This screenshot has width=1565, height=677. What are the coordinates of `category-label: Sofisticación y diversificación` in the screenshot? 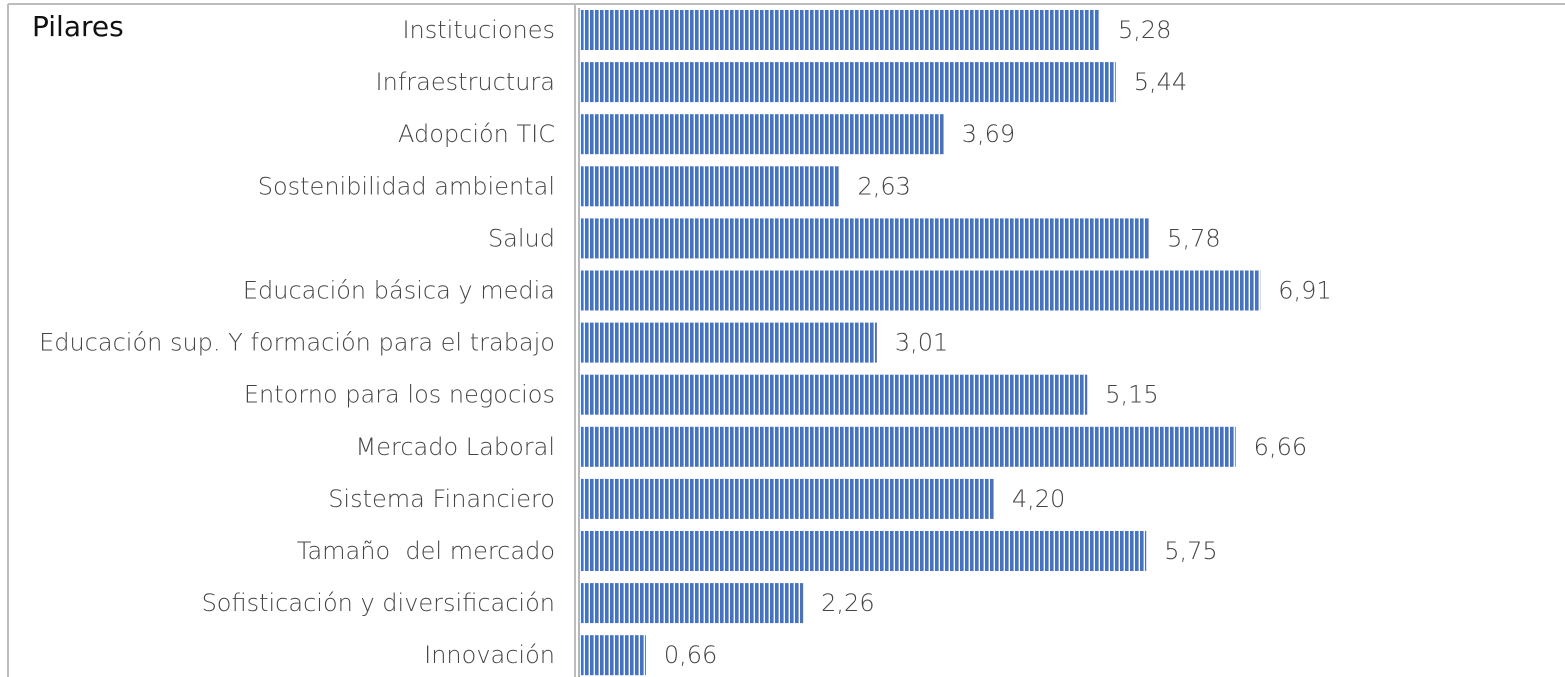 It's located at (378, 603).